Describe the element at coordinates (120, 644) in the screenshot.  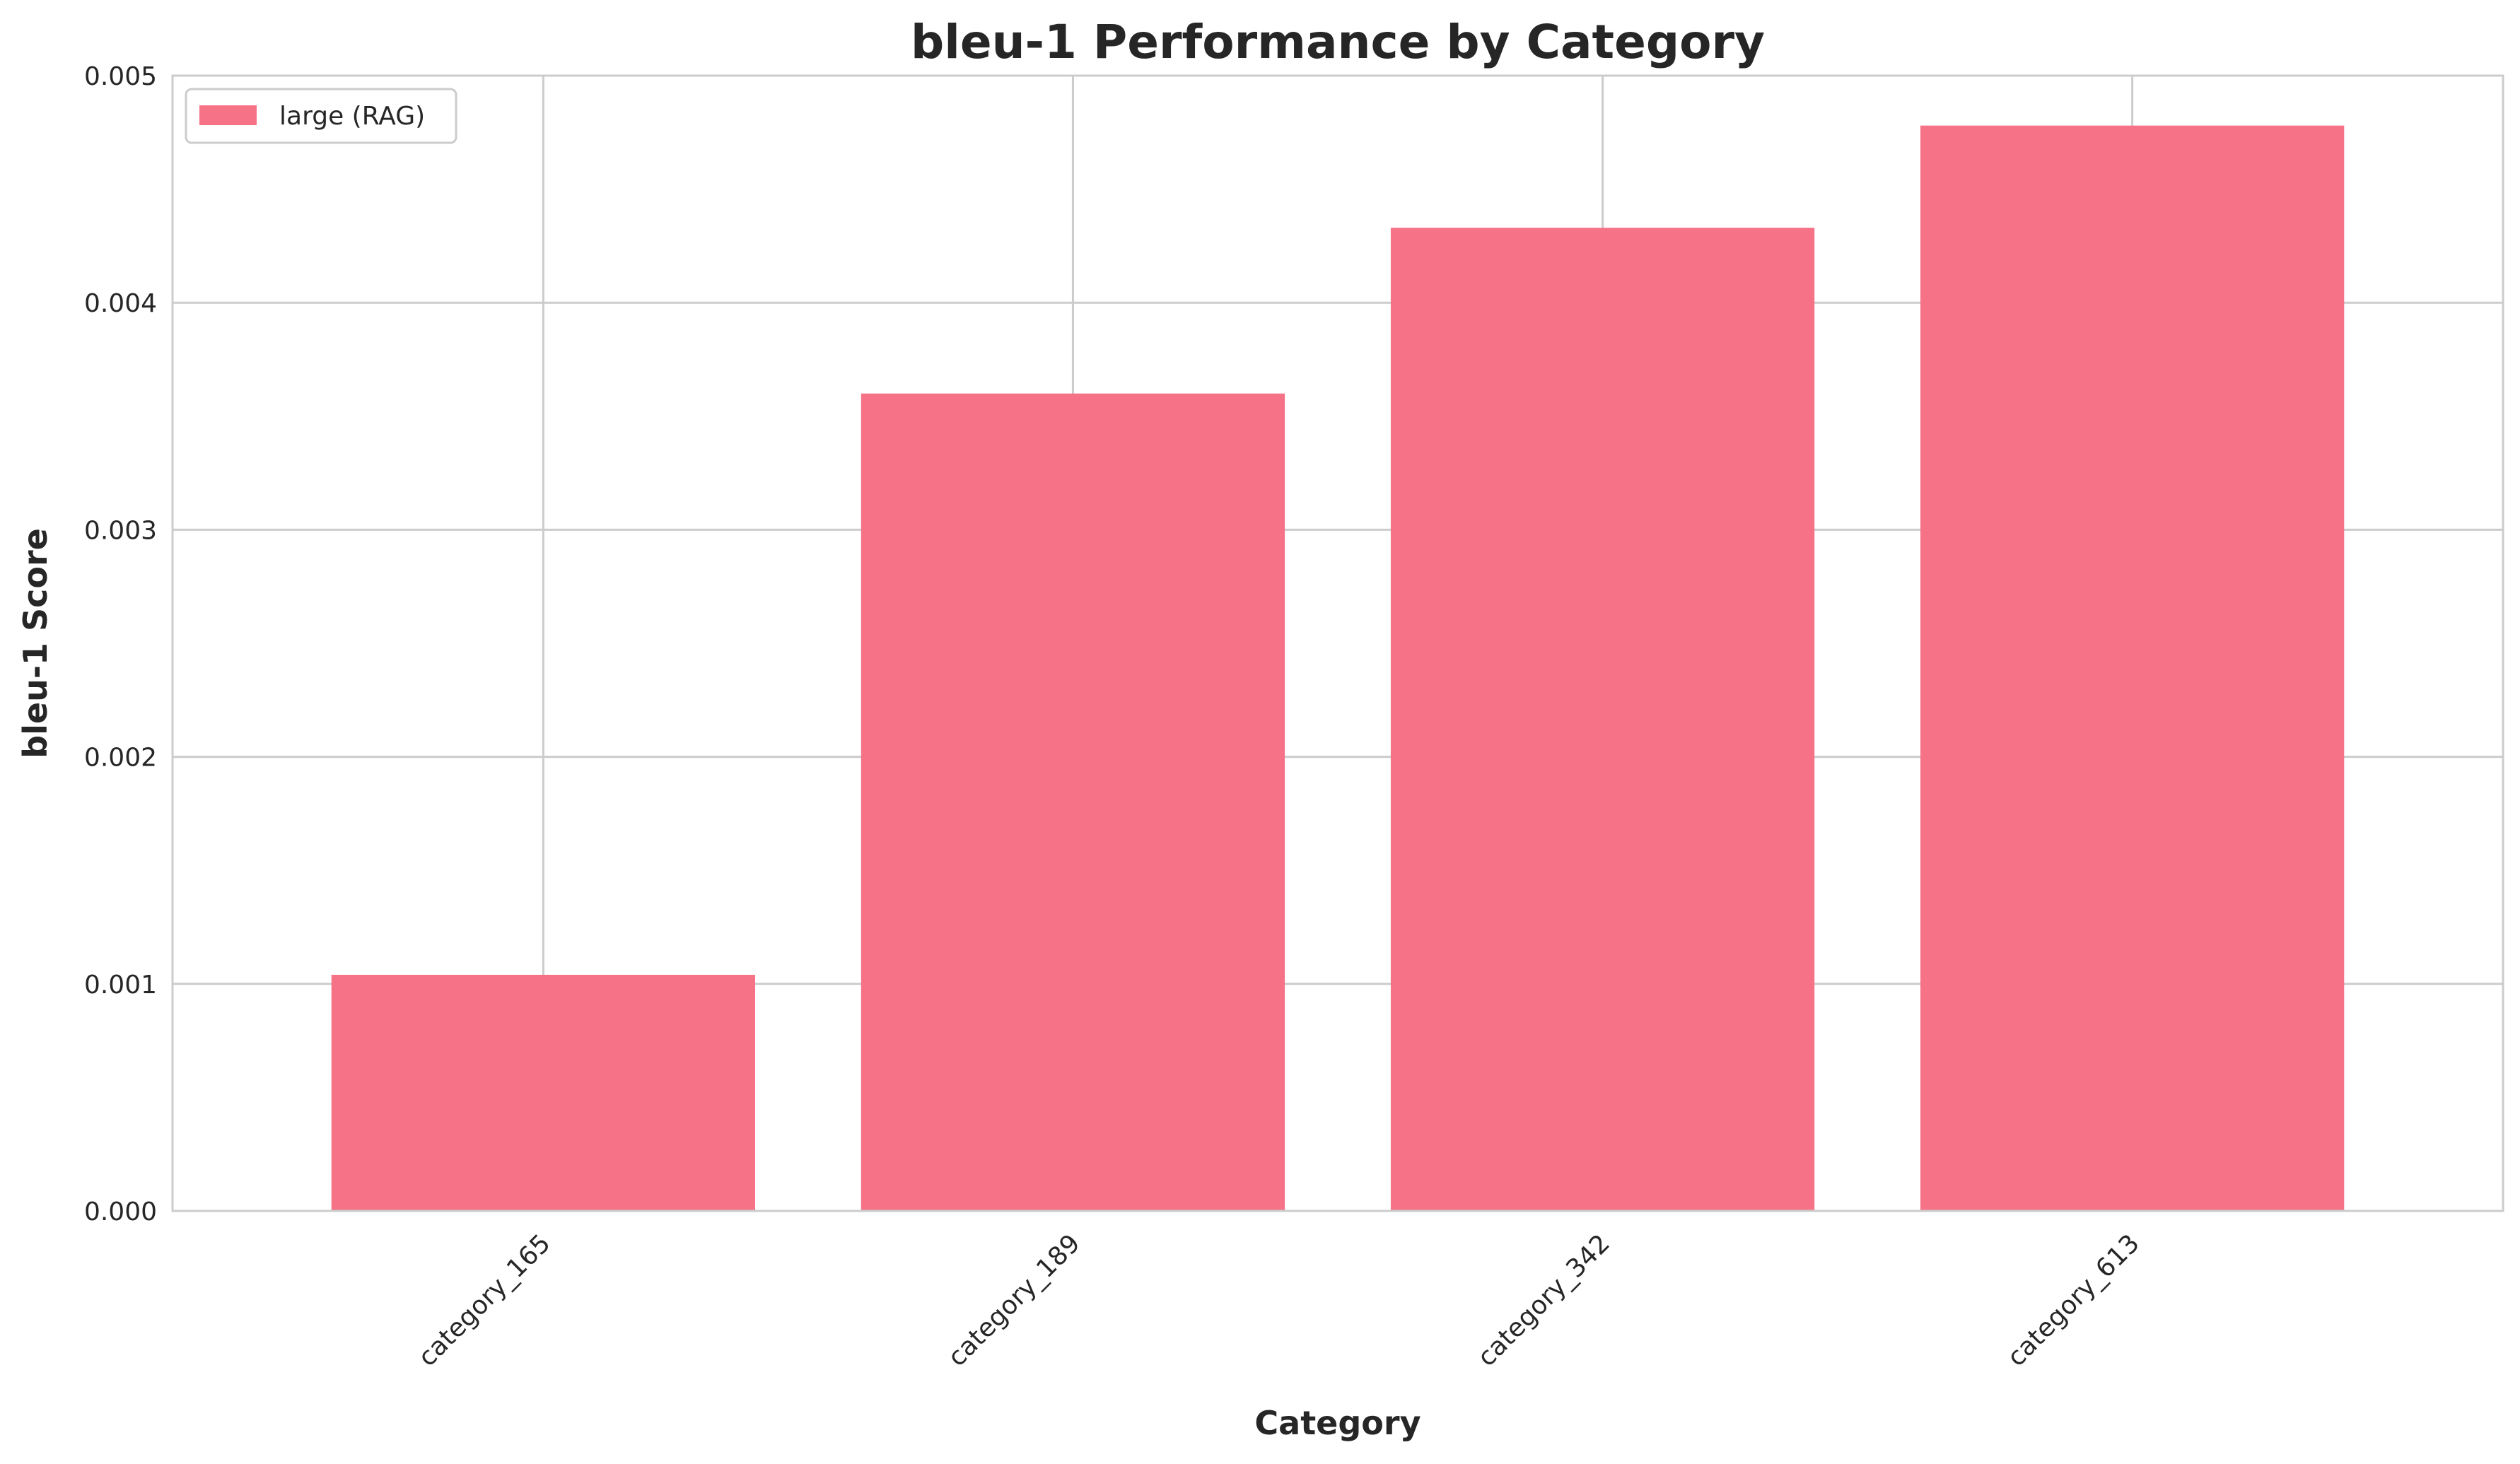
I see `y-tick-labels: 0.000 0.001 0.002 0.003 0.004 0.005` at that location.